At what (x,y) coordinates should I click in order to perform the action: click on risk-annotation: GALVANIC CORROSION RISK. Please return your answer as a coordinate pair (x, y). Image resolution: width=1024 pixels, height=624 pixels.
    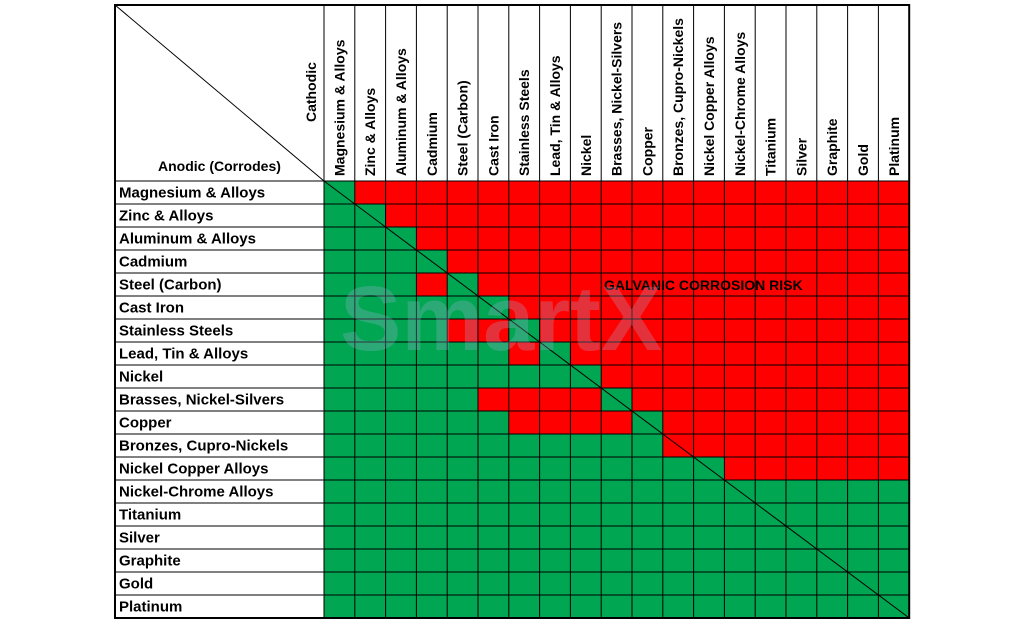
    Looking at the image, I should click on (703, 285).